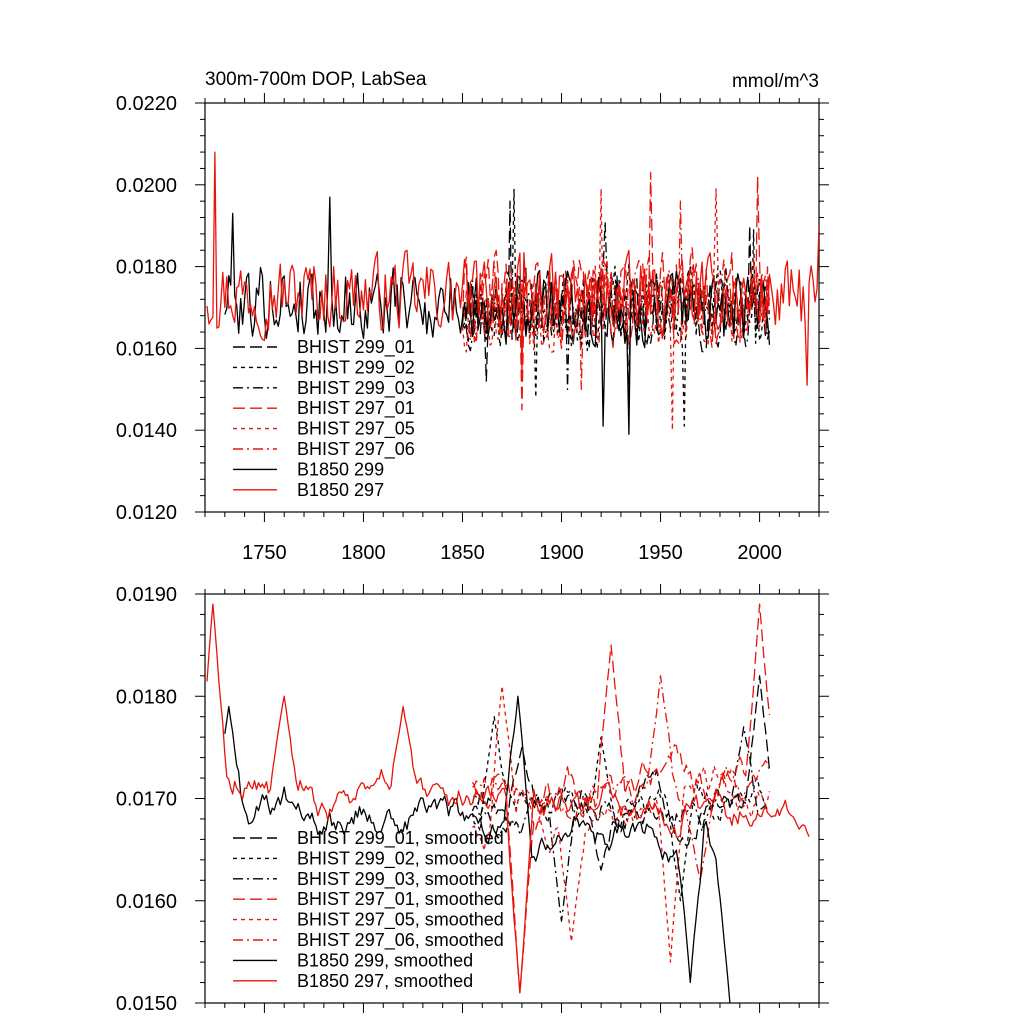 The height and width of the screenshot is (1024, 1024). I want to click on legend-label: BHIST 297_06, so click(356, 449).